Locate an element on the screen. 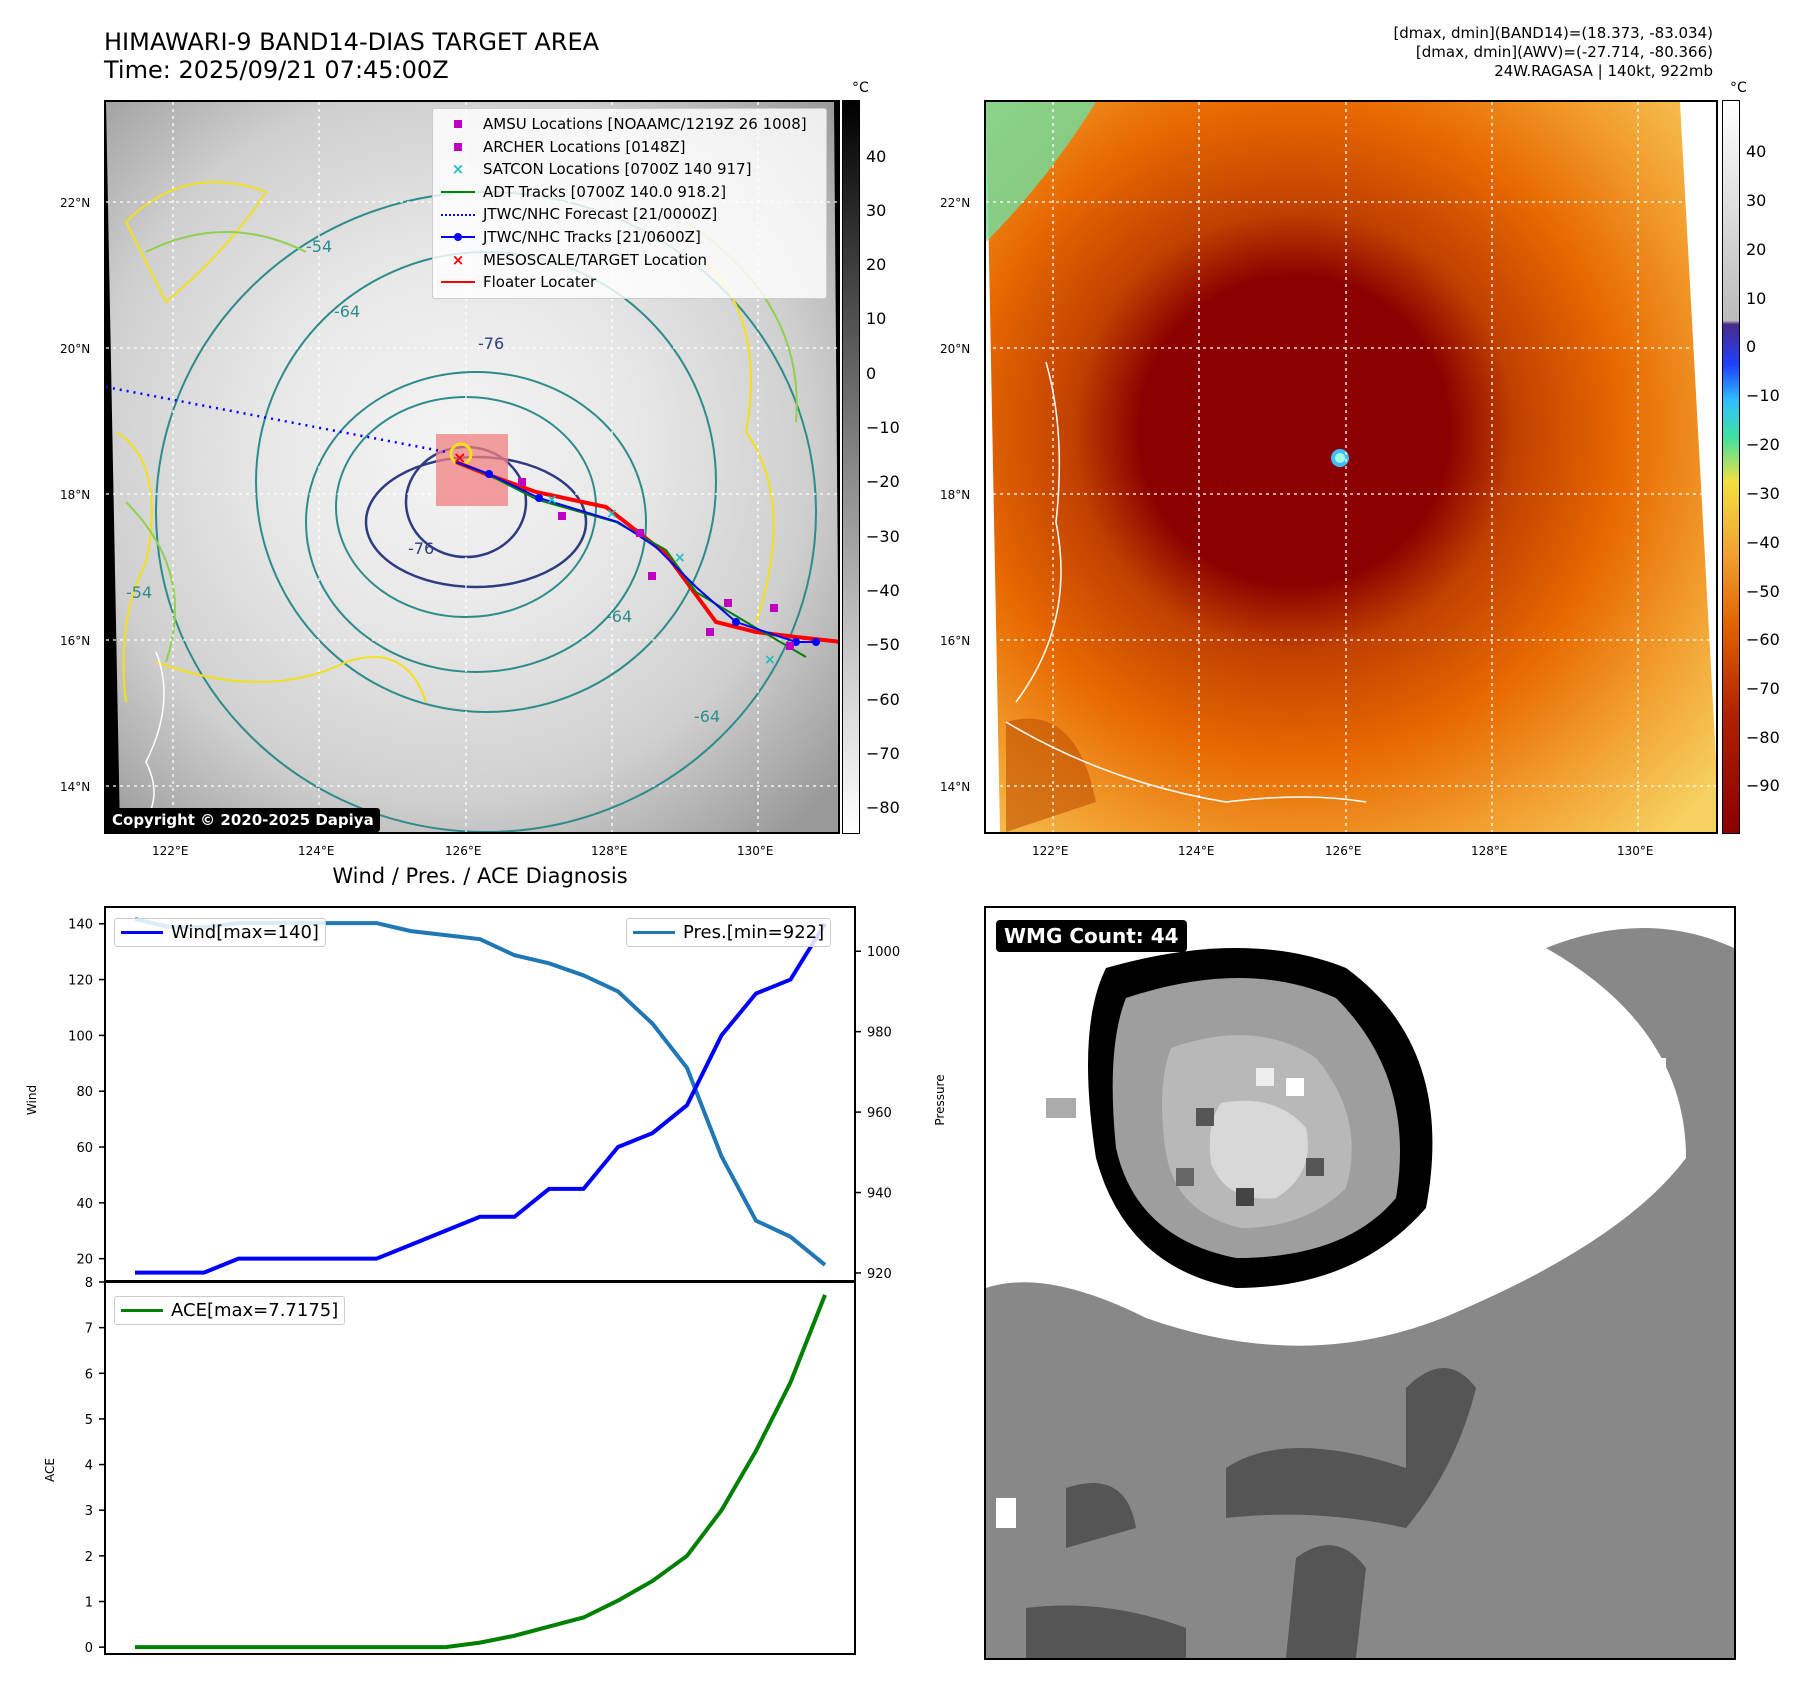 Image resolution: width=1797 pixels, height=1690 pixels. colorbar-tick: −40 is located at coordinates (883, 590).